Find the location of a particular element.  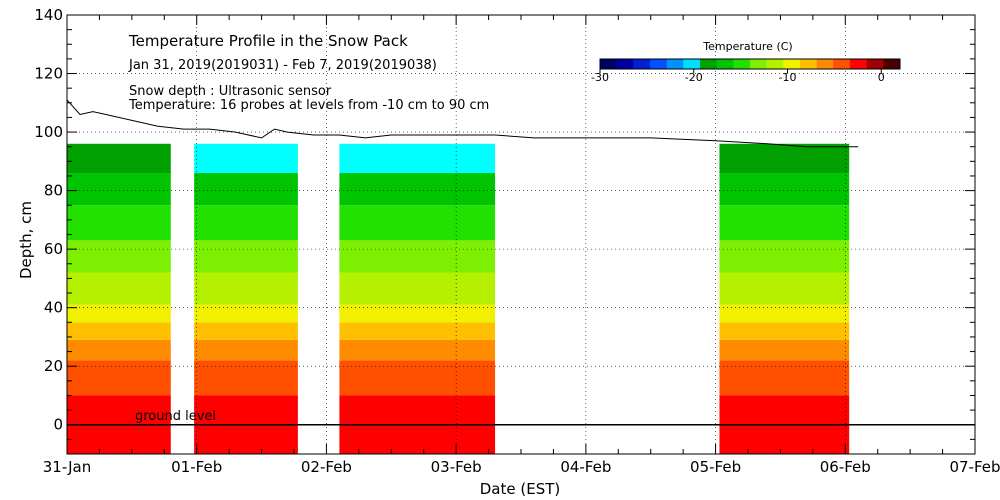

y-tick-label-0: 0 is located at coordinates (58, 425).